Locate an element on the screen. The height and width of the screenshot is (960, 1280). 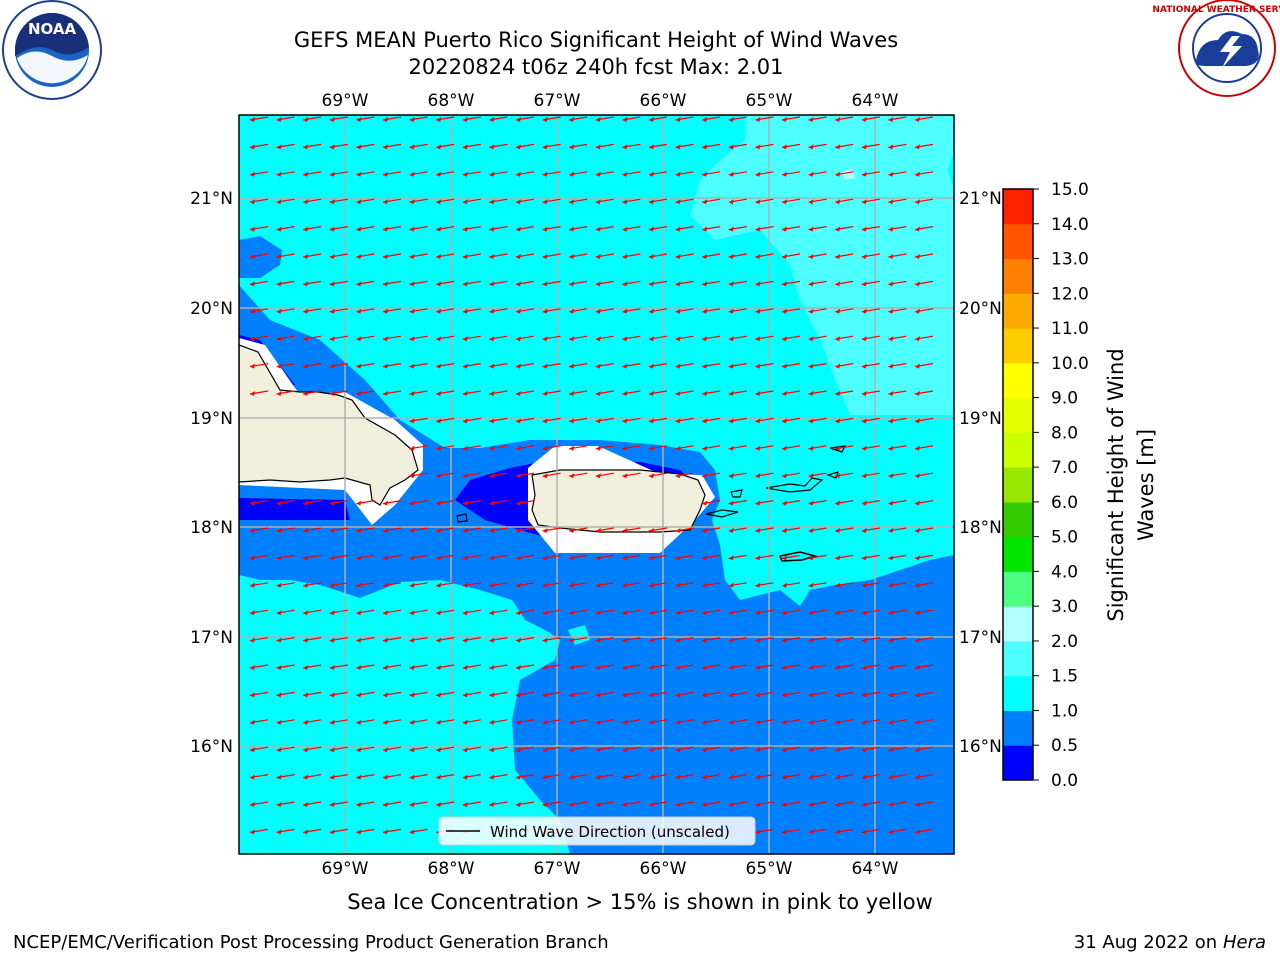
colorbar-tick-label: 9.0 is located at coordinates (1064, 399).